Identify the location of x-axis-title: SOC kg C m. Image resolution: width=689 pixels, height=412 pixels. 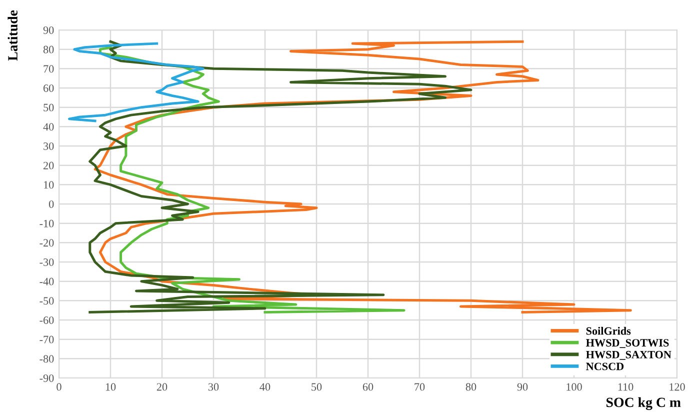
(643, 403).